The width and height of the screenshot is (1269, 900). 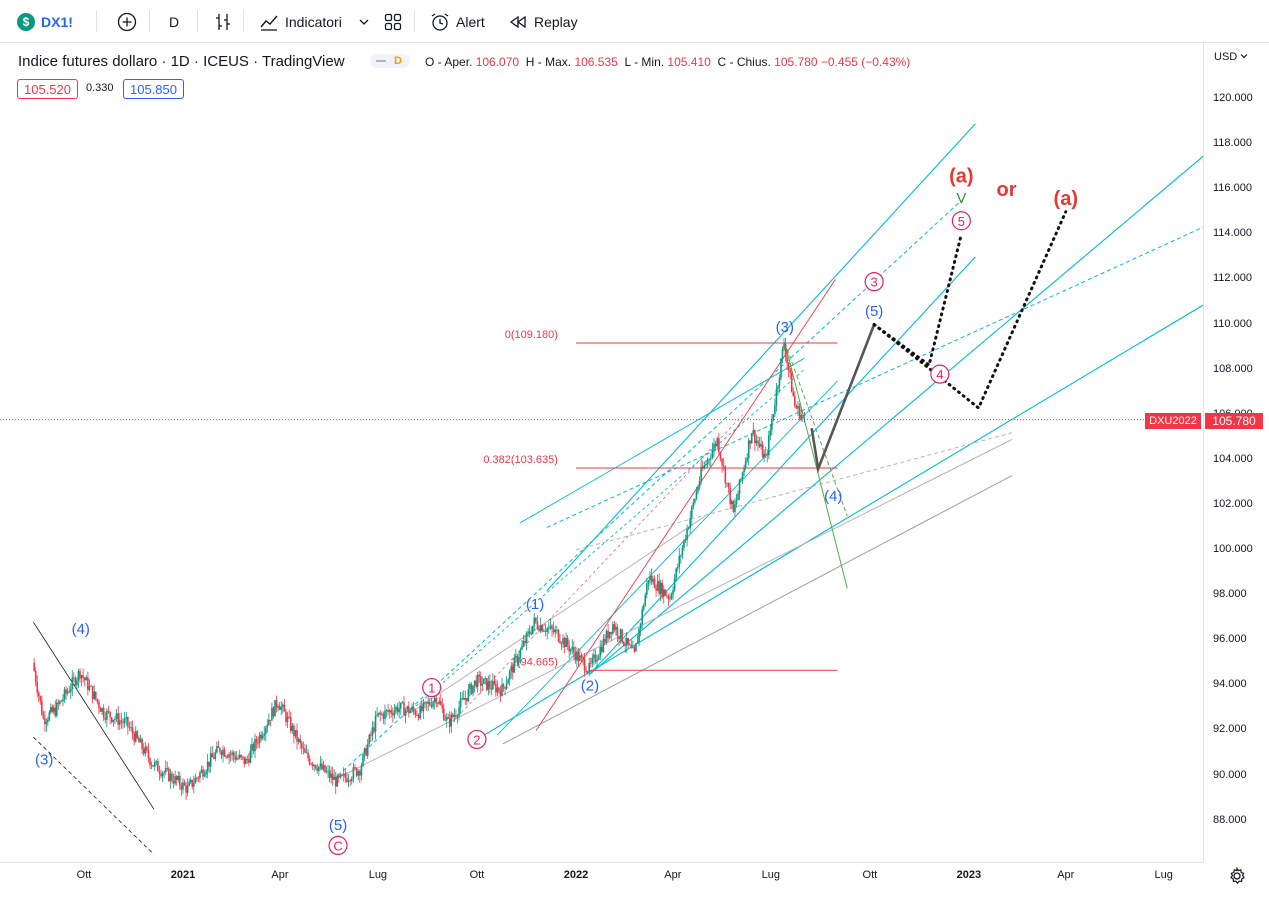 I want to click on chart-type-button, so click(x=223, y=21).